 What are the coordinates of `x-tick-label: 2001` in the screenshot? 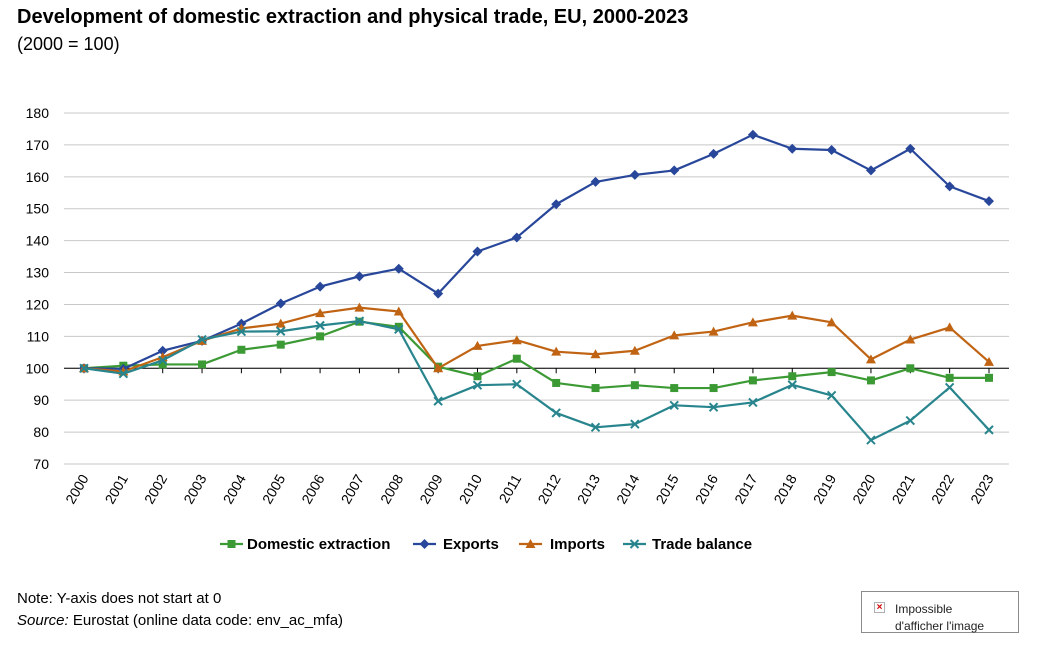 It's located at (117, 488).